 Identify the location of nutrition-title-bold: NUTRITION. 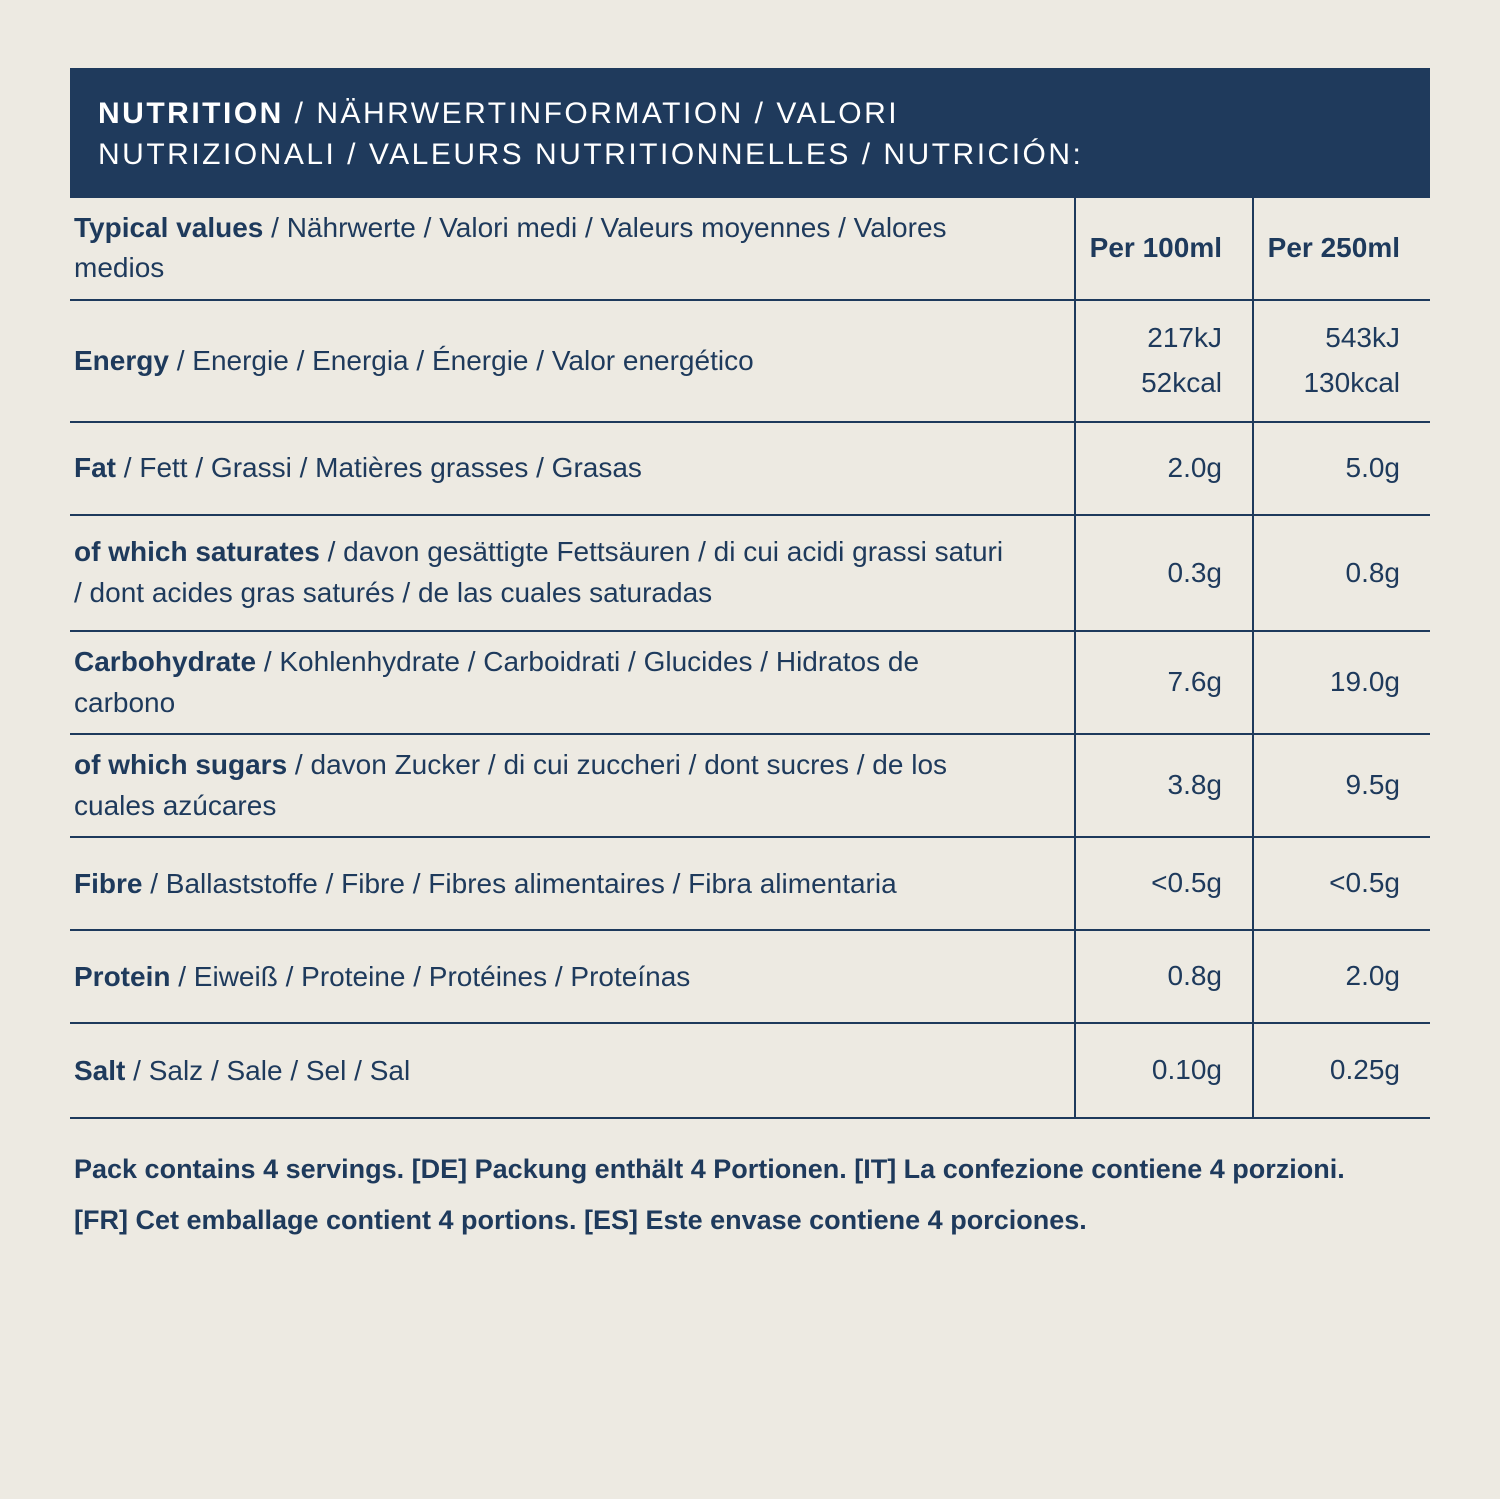
(191, 113).